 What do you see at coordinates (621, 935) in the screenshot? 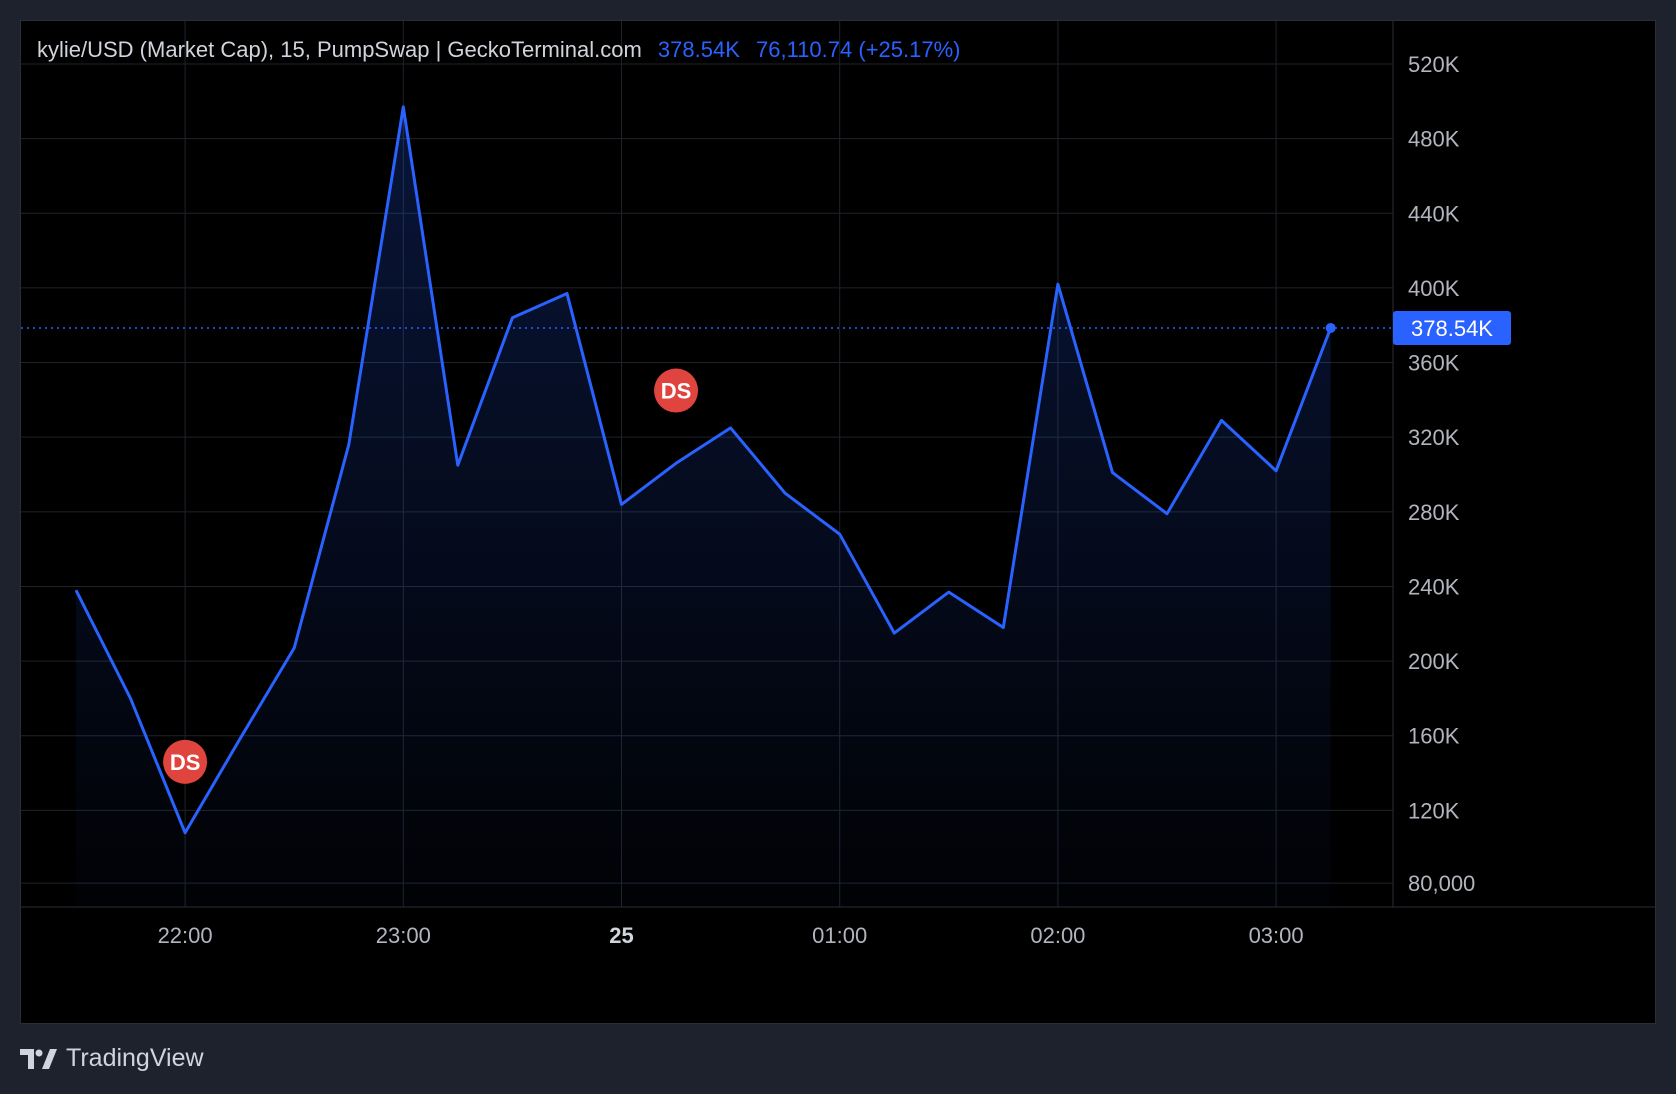
I see `time-axis-label: 25` at bounding box center [621, 935].